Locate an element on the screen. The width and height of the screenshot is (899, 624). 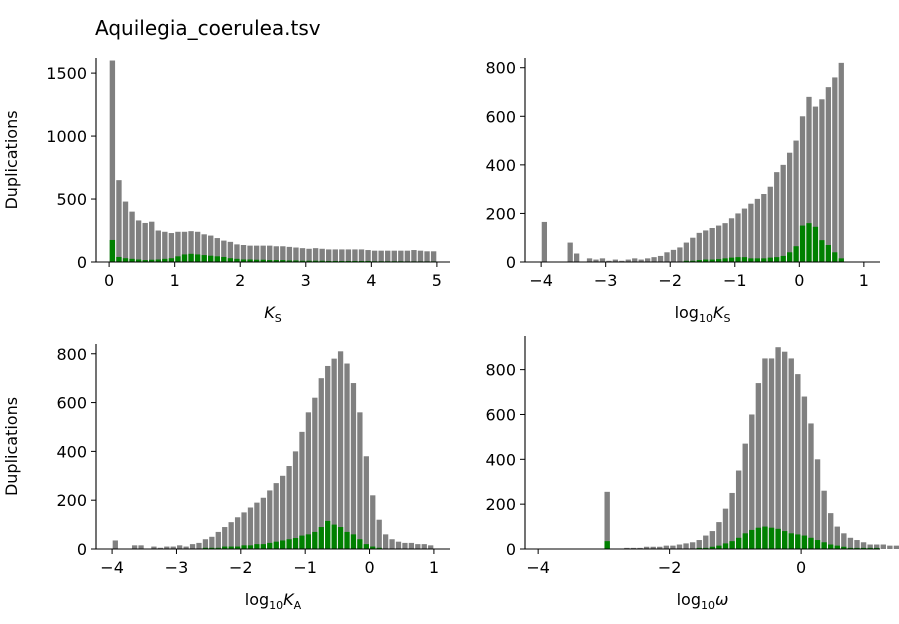
x-tick-label: 5 is located at coordinates (437, 280).